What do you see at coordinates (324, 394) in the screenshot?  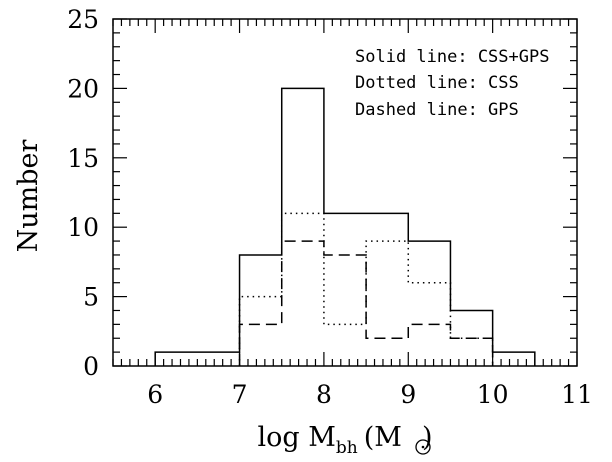 I see `x-tick-label: 8` at bounding box center [324, 394].